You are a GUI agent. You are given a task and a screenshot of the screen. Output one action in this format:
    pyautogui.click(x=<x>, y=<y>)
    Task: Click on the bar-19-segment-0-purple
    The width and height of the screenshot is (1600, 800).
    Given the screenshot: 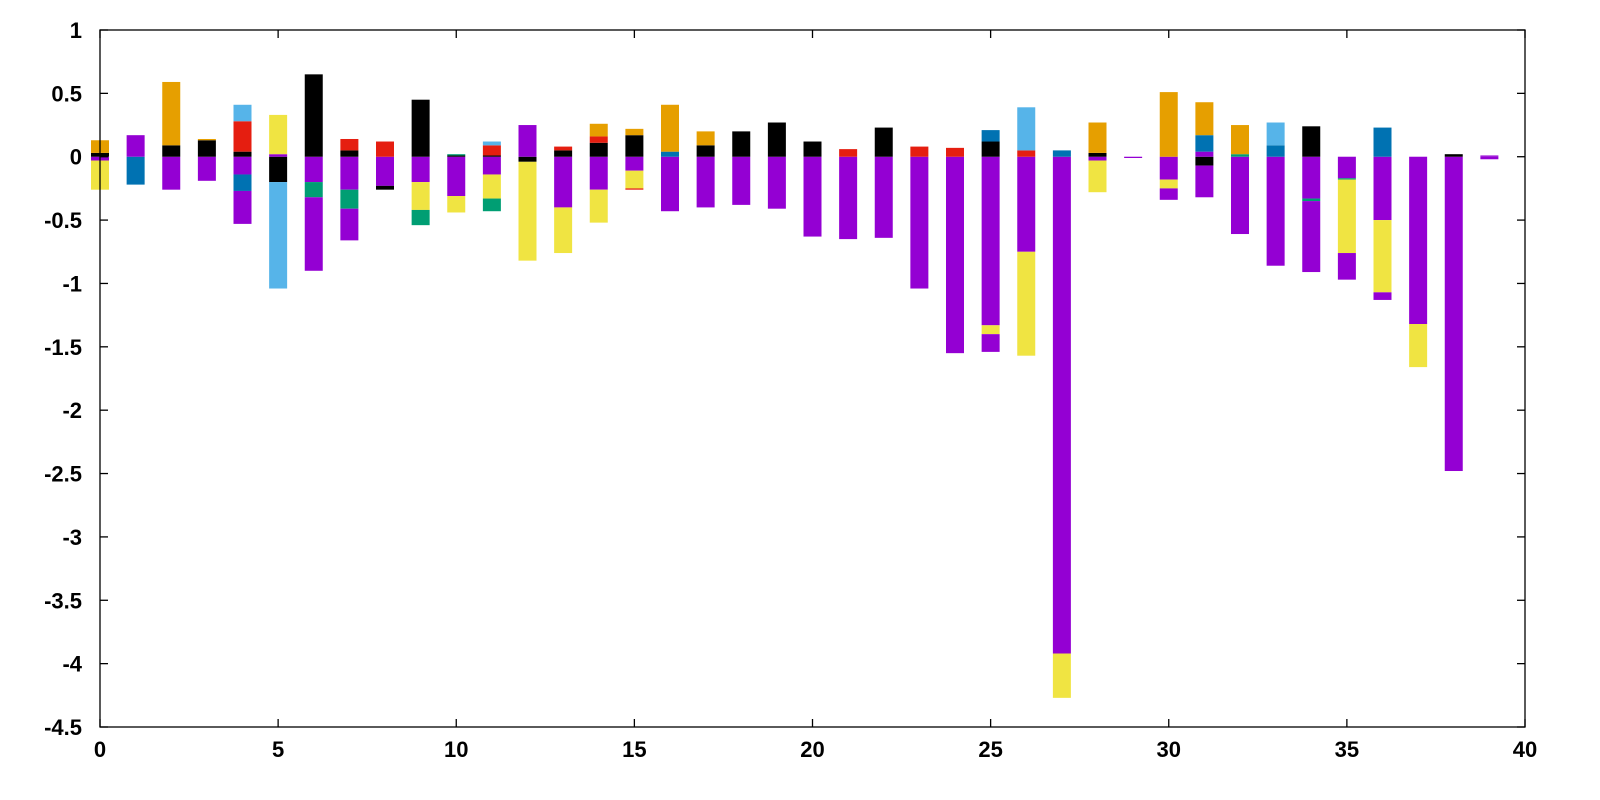 What is the action you would take?
    pyautogui.click(x=776, y=182)
    